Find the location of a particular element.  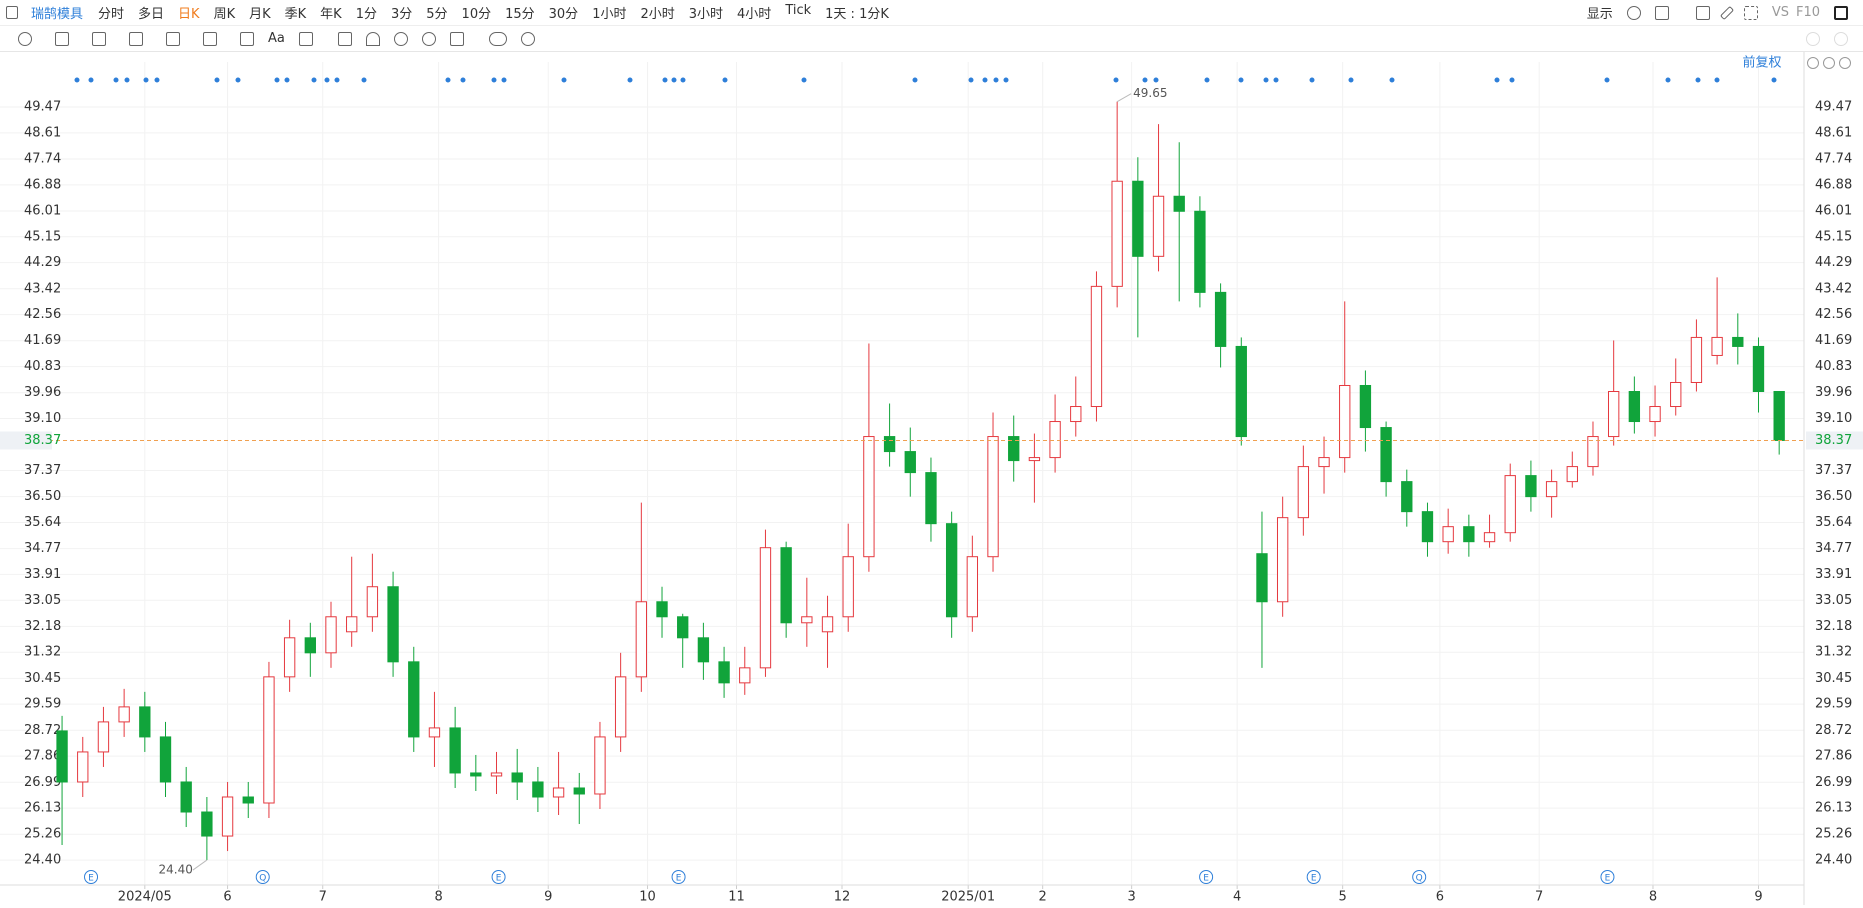

undo-redo is located at coordinates (1831, 38).